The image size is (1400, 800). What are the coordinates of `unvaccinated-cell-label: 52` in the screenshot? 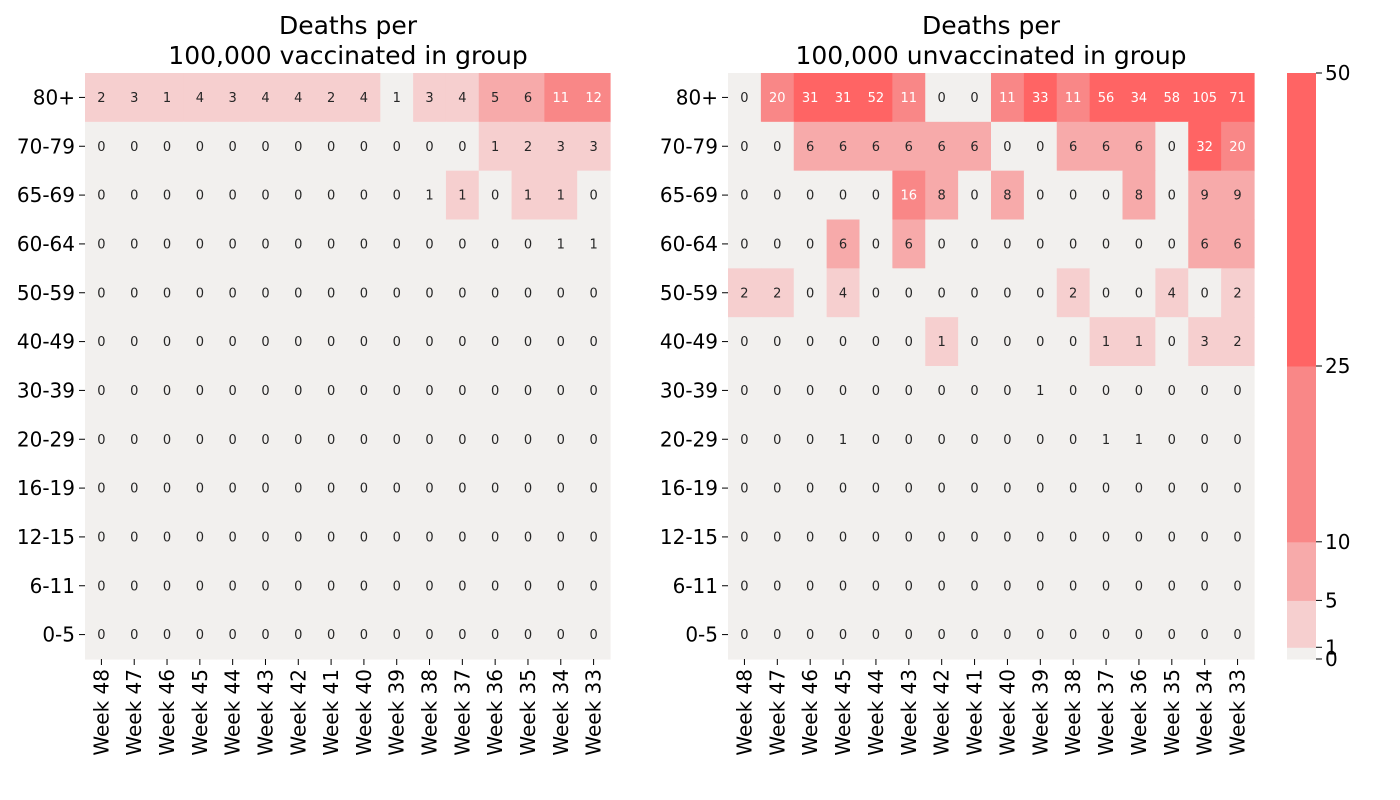 It's located at (876, 98).